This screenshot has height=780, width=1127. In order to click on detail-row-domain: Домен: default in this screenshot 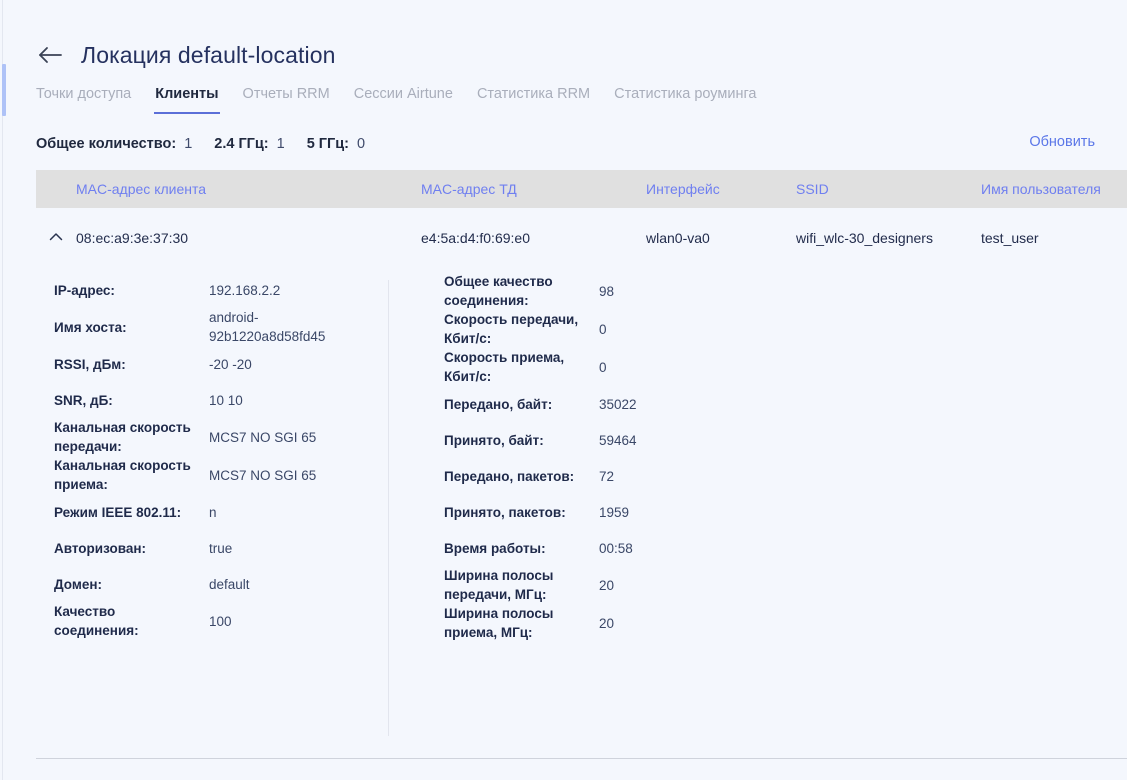, I will do `click(219, 584)`.